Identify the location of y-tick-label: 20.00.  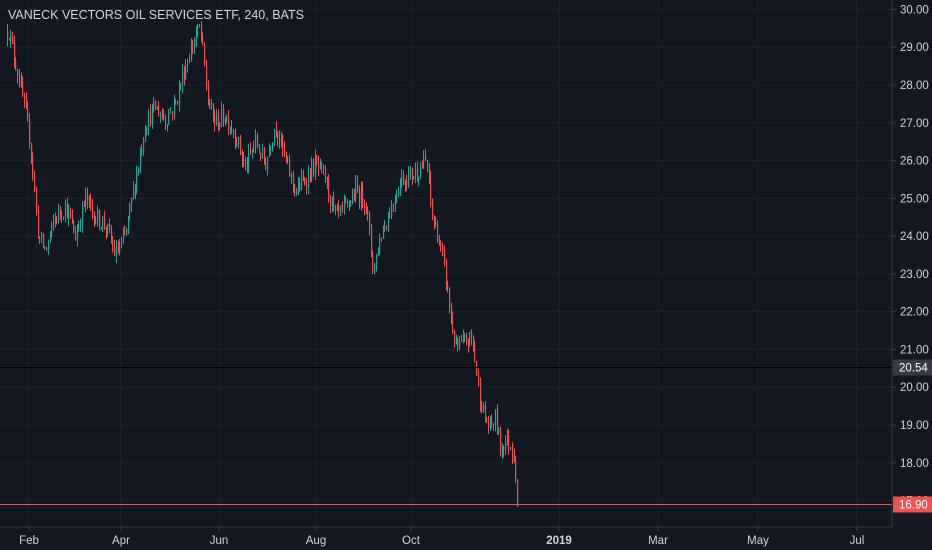
(914, 388).